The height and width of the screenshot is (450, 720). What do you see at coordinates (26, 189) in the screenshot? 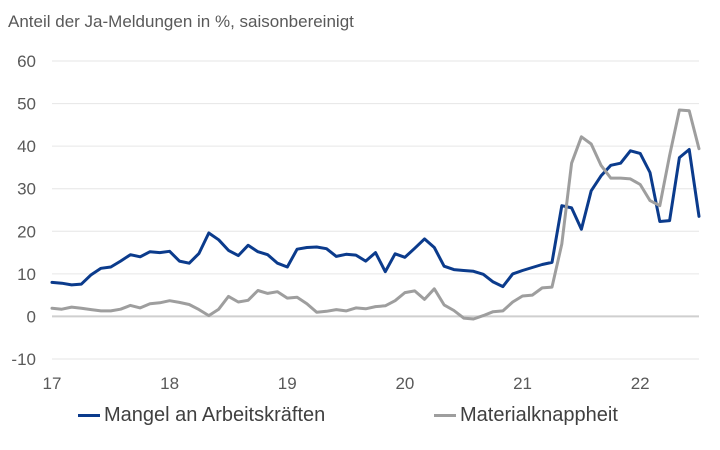
I see `y-tick-label: 30` at bounding box center [26, 189].